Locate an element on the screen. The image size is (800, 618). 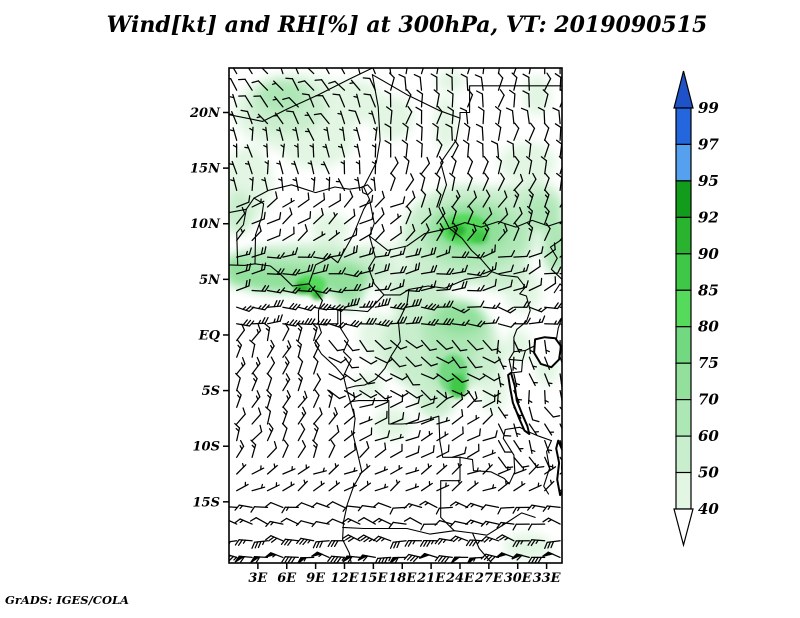
colorbar-label: 80 is located at coordinates (708, 327).